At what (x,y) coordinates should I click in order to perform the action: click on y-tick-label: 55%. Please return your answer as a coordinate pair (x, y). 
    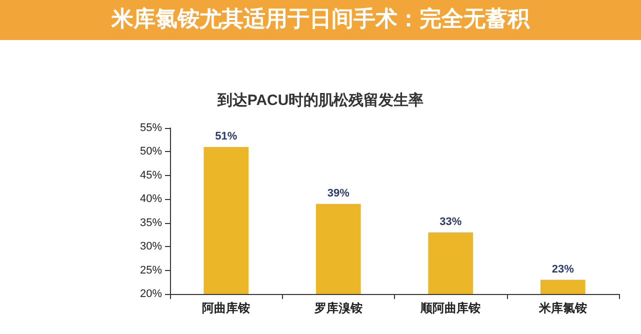
    Looking at the image, I should click on (151, 128).